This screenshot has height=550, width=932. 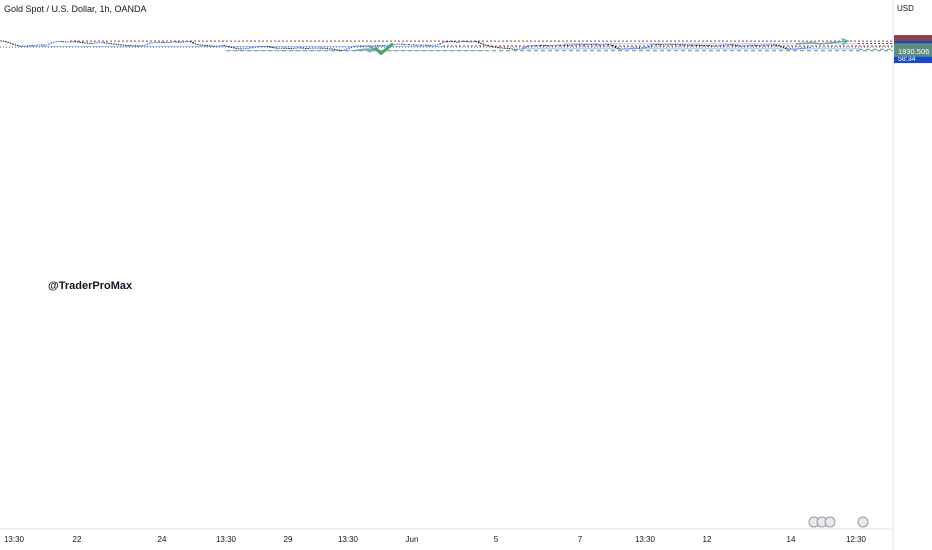 I want to click on time-tick-label: 29, so click(x=288, y=539).